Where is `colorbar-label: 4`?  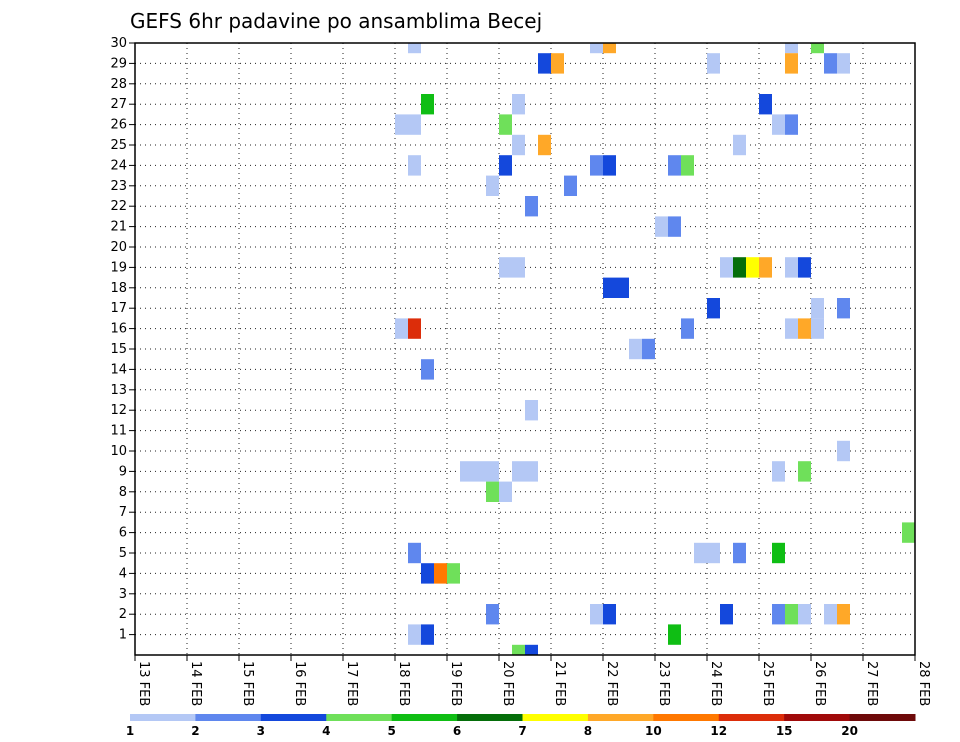 colorbar-label: 4 is located at coordinates (326, 731).